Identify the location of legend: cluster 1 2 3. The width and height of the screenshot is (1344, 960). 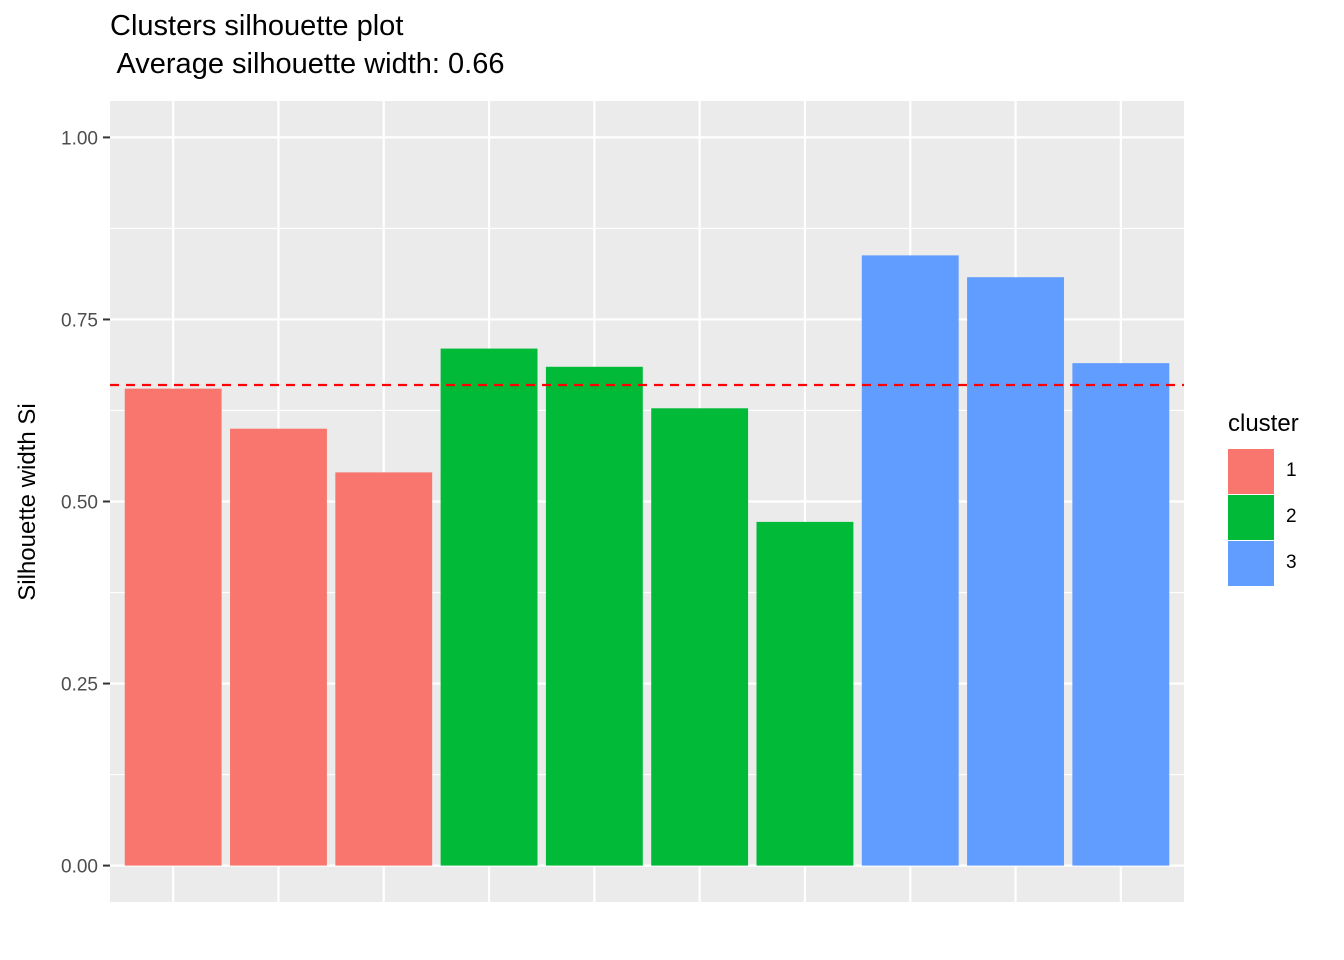
(1263, 498).